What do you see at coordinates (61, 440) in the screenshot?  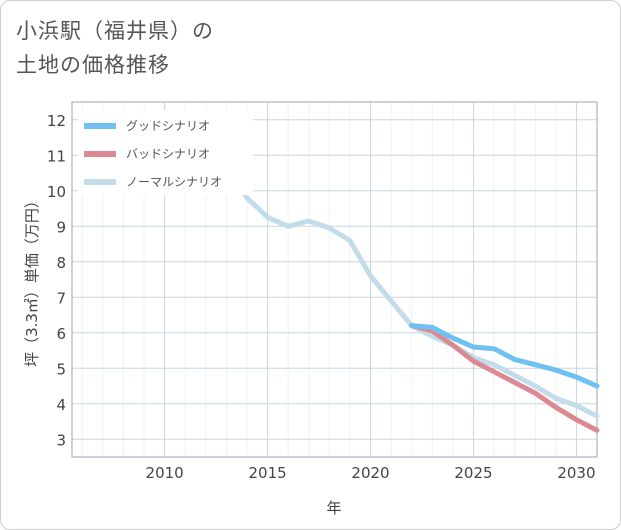 I see `y-tick-label: 3` at bounding box center [61, 440].